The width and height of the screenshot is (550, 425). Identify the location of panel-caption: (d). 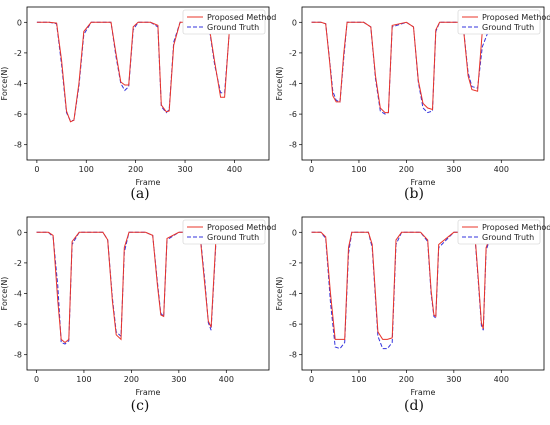
(414, 406).